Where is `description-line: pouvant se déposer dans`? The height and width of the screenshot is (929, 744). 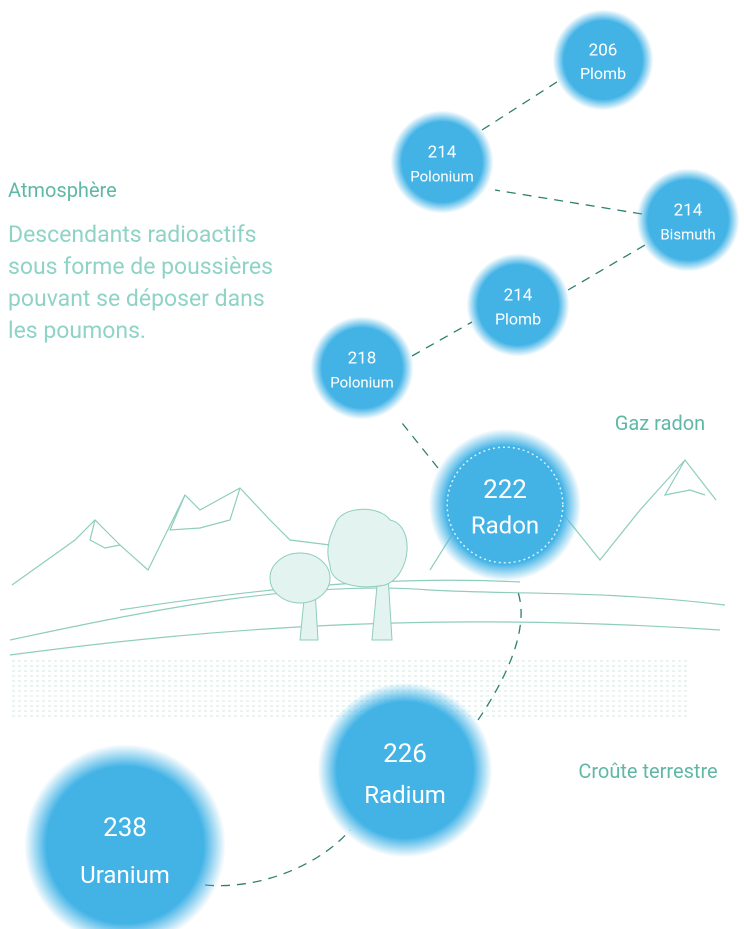 description-line: pouvant se déposer dans is located at coordinates (136, 298).